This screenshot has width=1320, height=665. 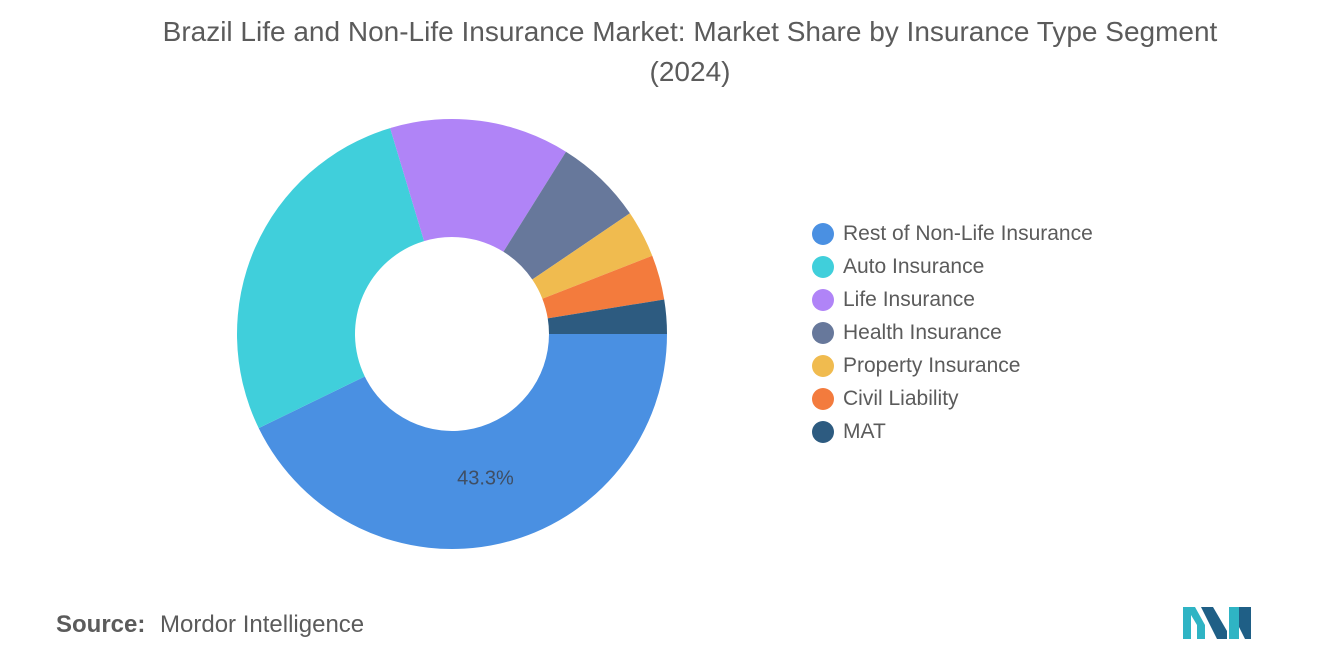 What do you see at coordinates (909, 299) in the screenshot?
I see `legend-label: Life Insurance` at bounding box center [909, 299].